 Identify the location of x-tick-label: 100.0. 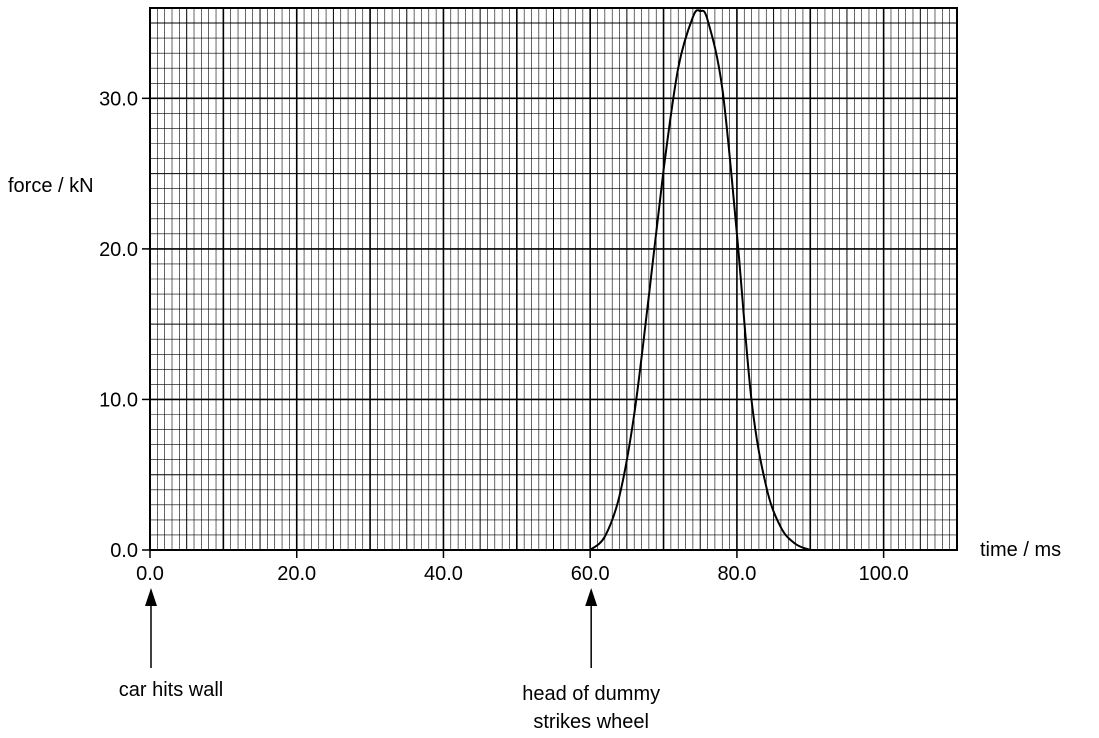
(884, 574).